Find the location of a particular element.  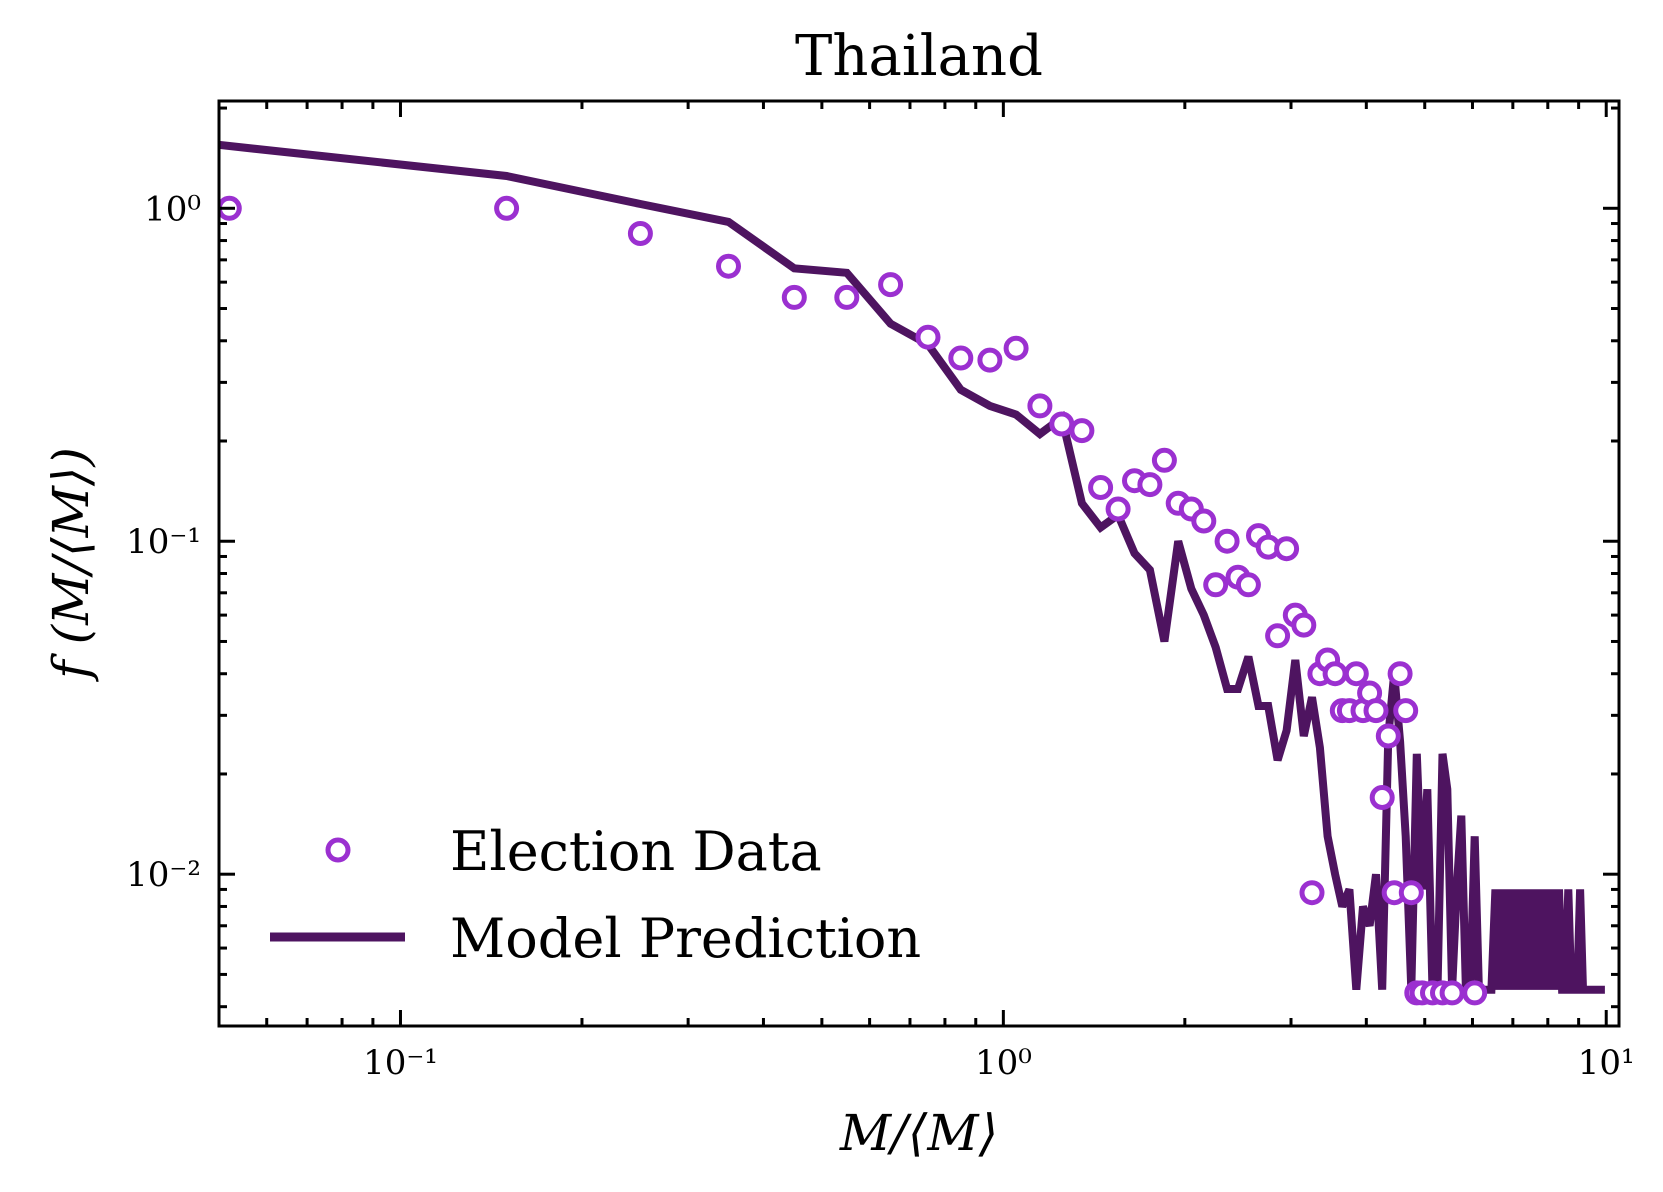

y-tick-label: 10⁰ is located at coordinates (172, 209).